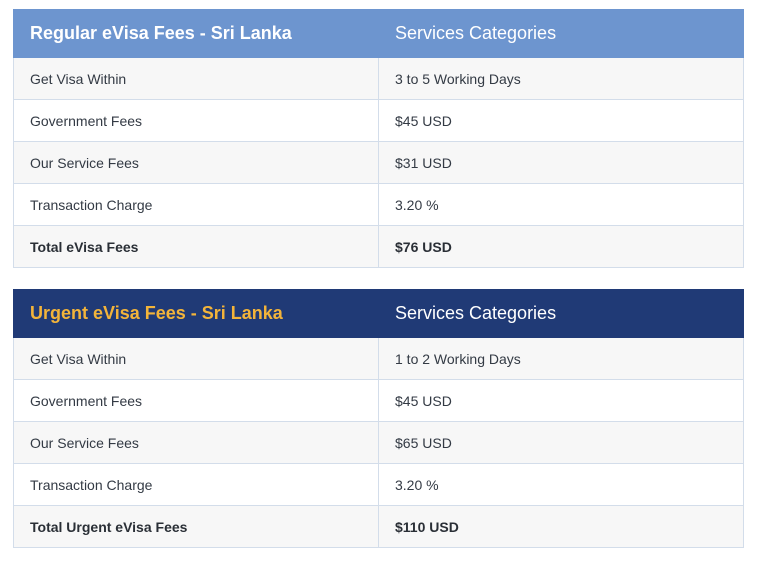  I want to click on table-row-service-fees: Our Service Fees $65 USD, so click(378, 442).